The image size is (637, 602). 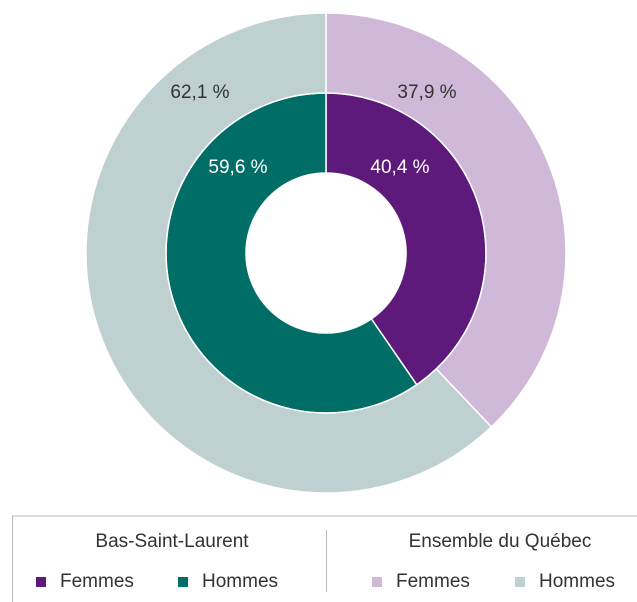 What do you see at coordinates (500, 541) in the screenshot?
I see `legend-title: Ensemble du Québec` at bounding box center [500, 541].